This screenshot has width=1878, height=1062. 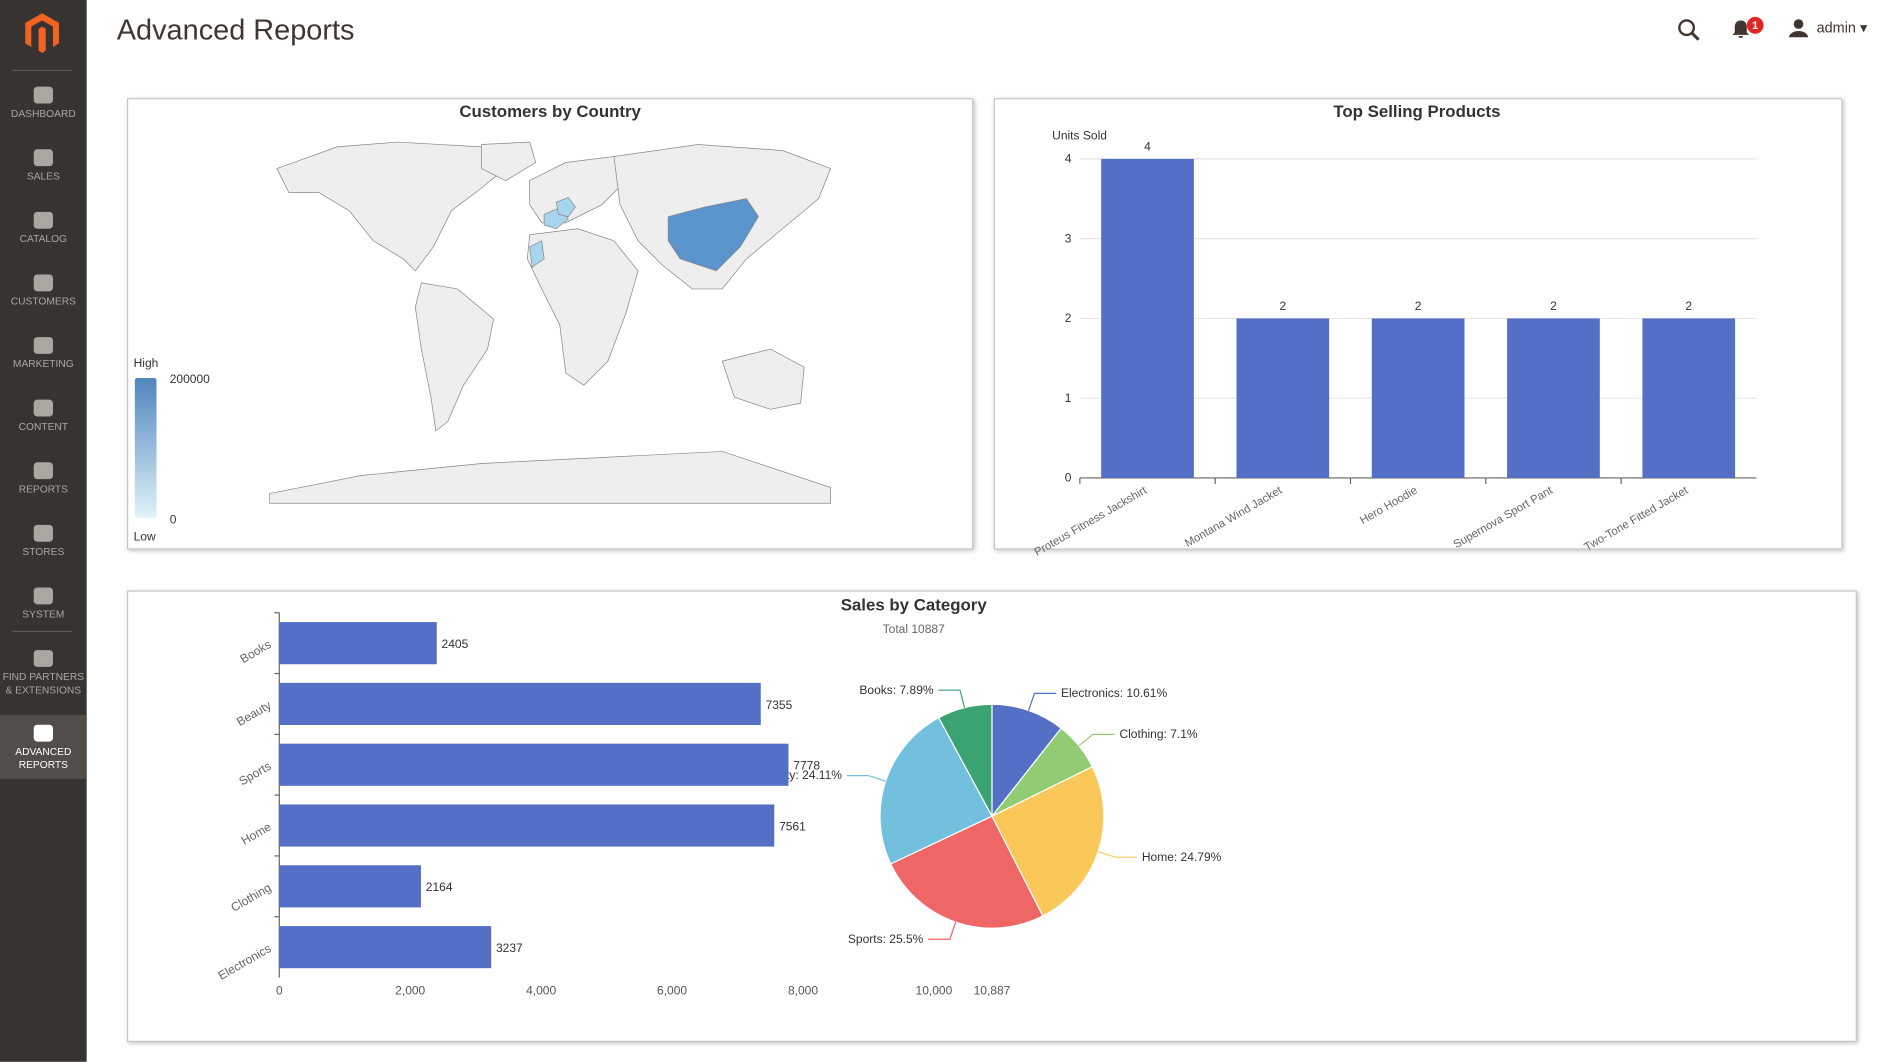 I want to click on page-title: Advanced Reports, so click(x=235, y=30).